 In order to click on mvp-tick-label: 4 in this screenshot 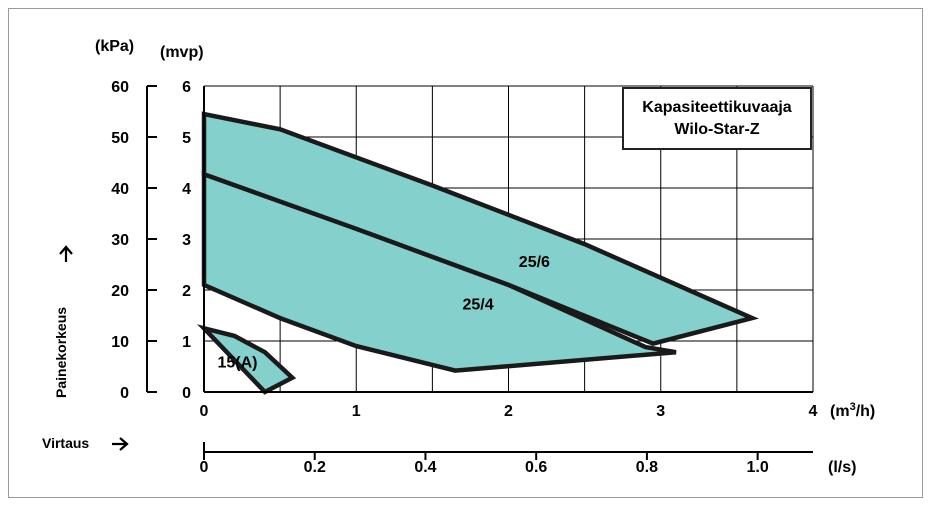, I will do `click(186, 189)`.